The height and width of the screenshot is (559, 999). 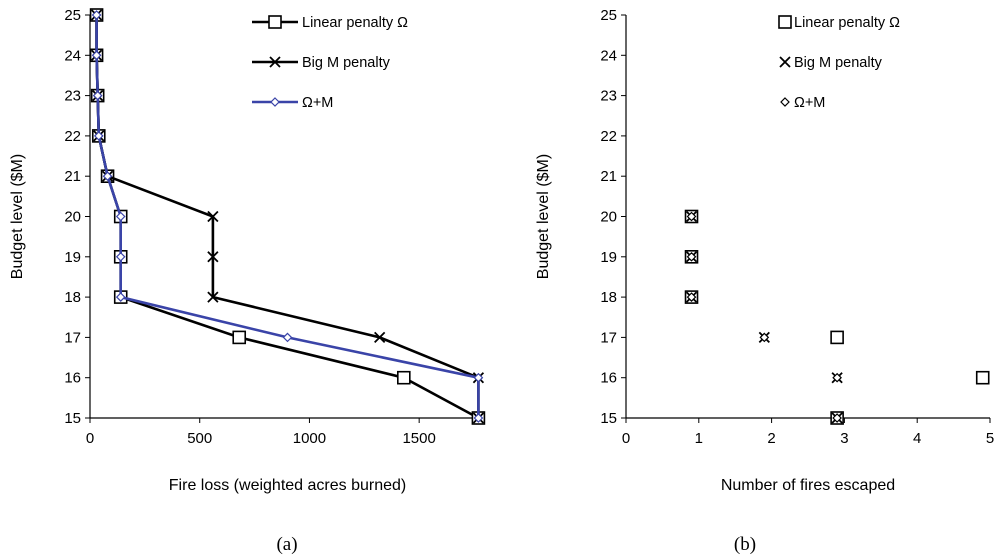 I want to click on panel-caption: (b), so click(x=745, y=544).